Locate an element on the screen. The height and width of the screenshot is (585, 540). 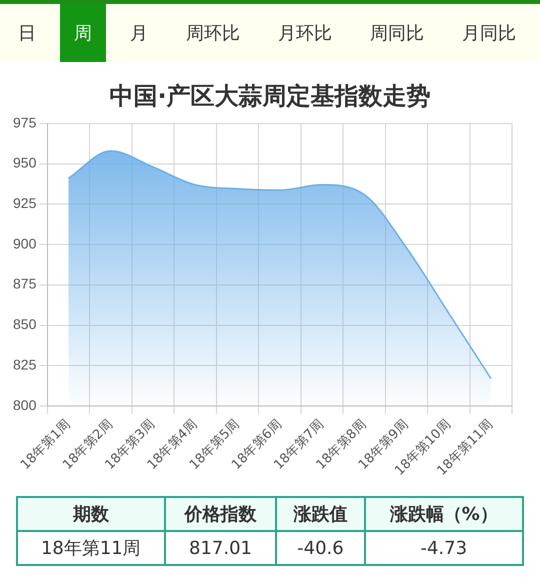
text: 涨跌幅（%） is located at coordinates (443, 514).